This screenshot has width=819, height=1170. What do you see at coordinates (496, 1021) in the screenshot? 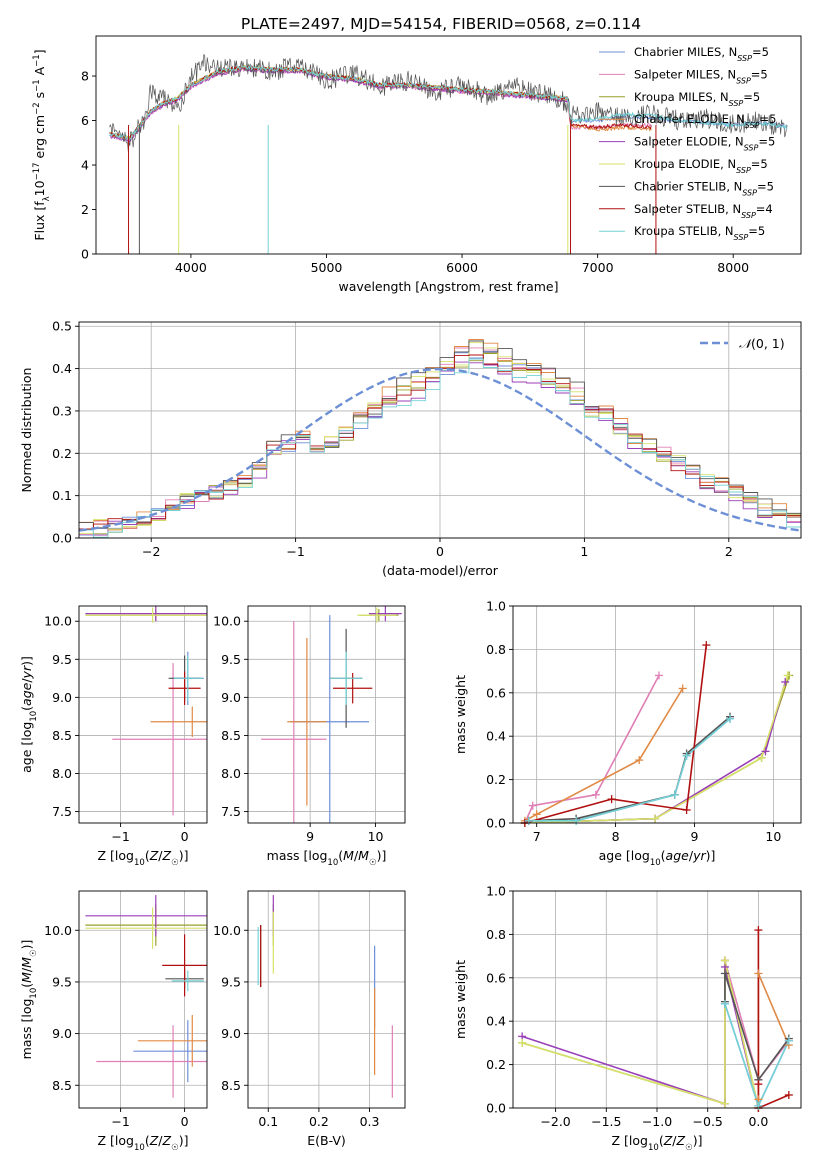
I see `y-tick-label: 0.4` at bounding box center [496, 1021].